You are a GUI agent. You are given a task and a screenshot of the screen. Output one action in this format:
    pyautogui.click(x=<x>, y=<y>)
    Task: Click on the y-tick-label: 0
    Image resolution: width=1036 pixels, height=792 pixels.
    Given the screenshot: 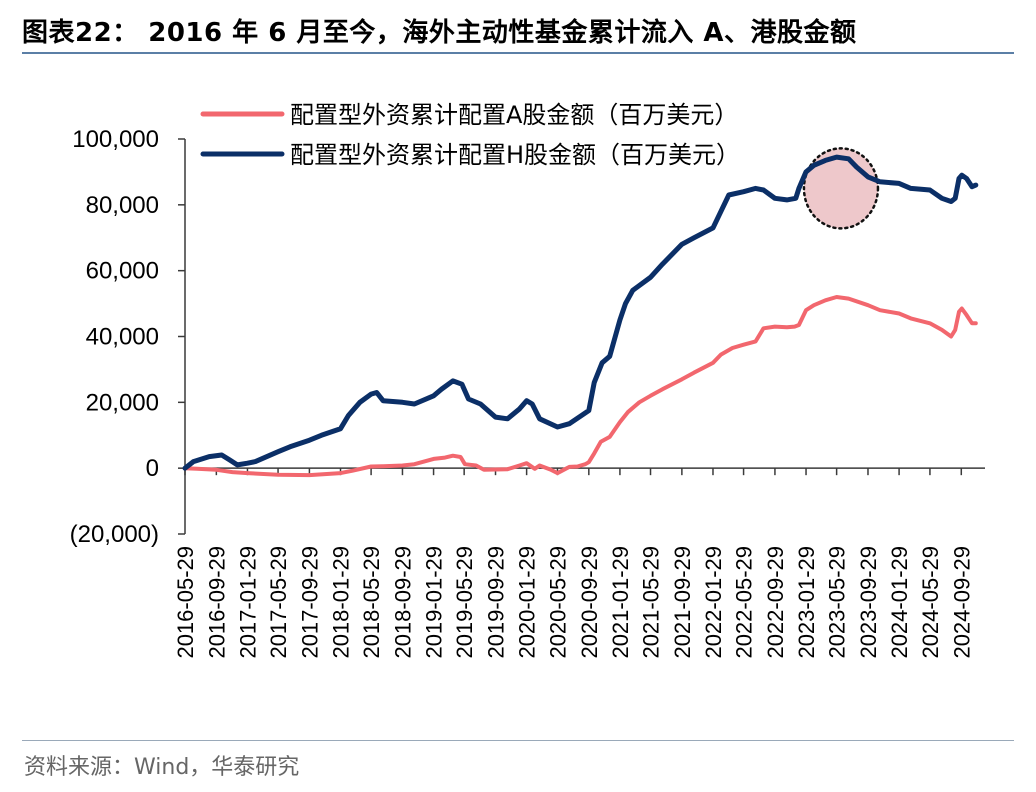 What is the action you would take?
    pyautogui.click(x=152, y=468)
    